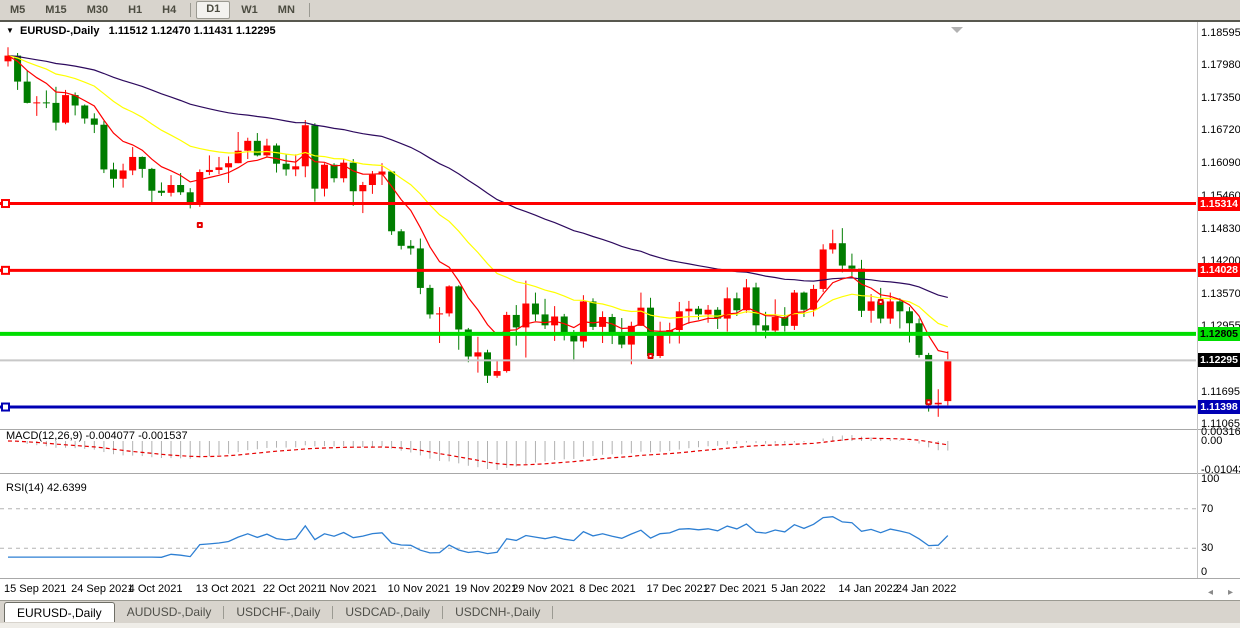 The height and width of the screenshot is (628, 1240). I want to click on chart-symbol-label: EURUSD-,Daily, so click(59, 31).